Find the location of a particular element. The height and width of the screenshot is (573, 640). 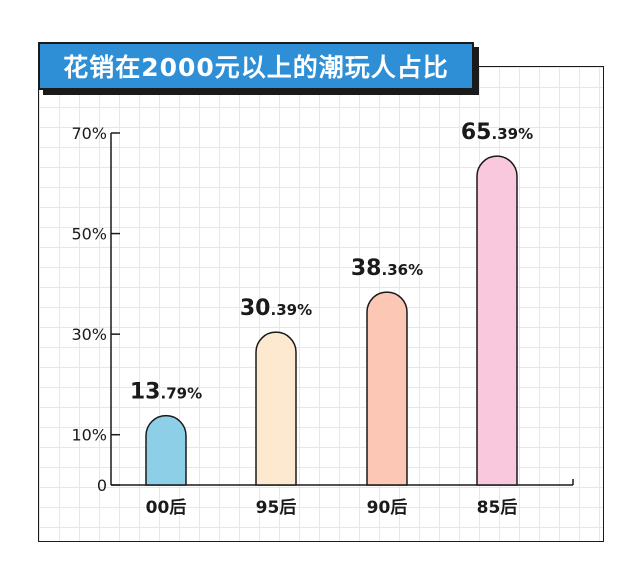

bar-value-label: 65.39% is located at coordinates (497, 132).